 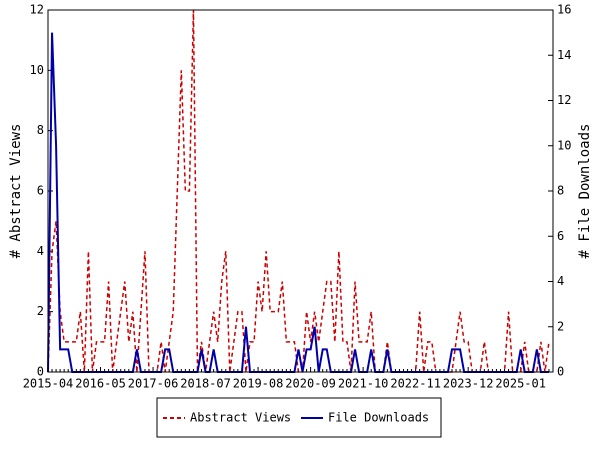 What do you see at coordinates (585, 191) in the screenshot?
I see `y2-axis-title: # File Downloads` at bounding box center [585, 191].